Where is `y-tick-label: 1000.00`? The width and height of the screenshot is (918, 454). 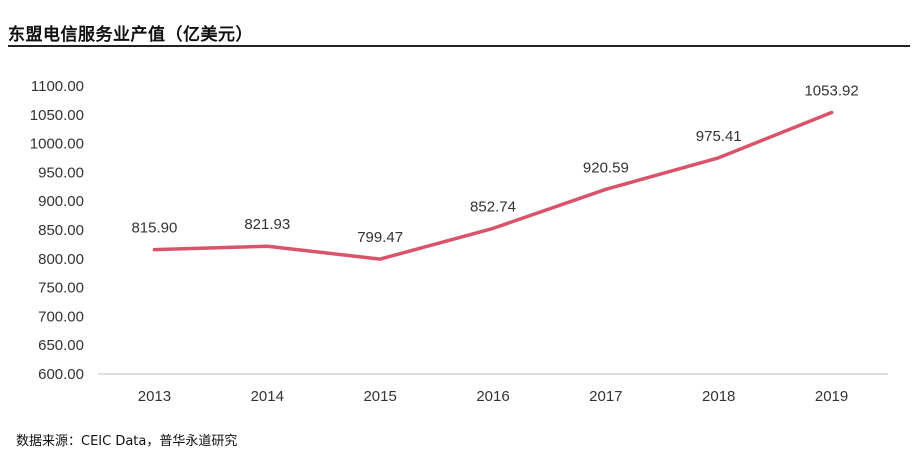 y-tick-label: 1000.00 is located at coordinates (57, 144).